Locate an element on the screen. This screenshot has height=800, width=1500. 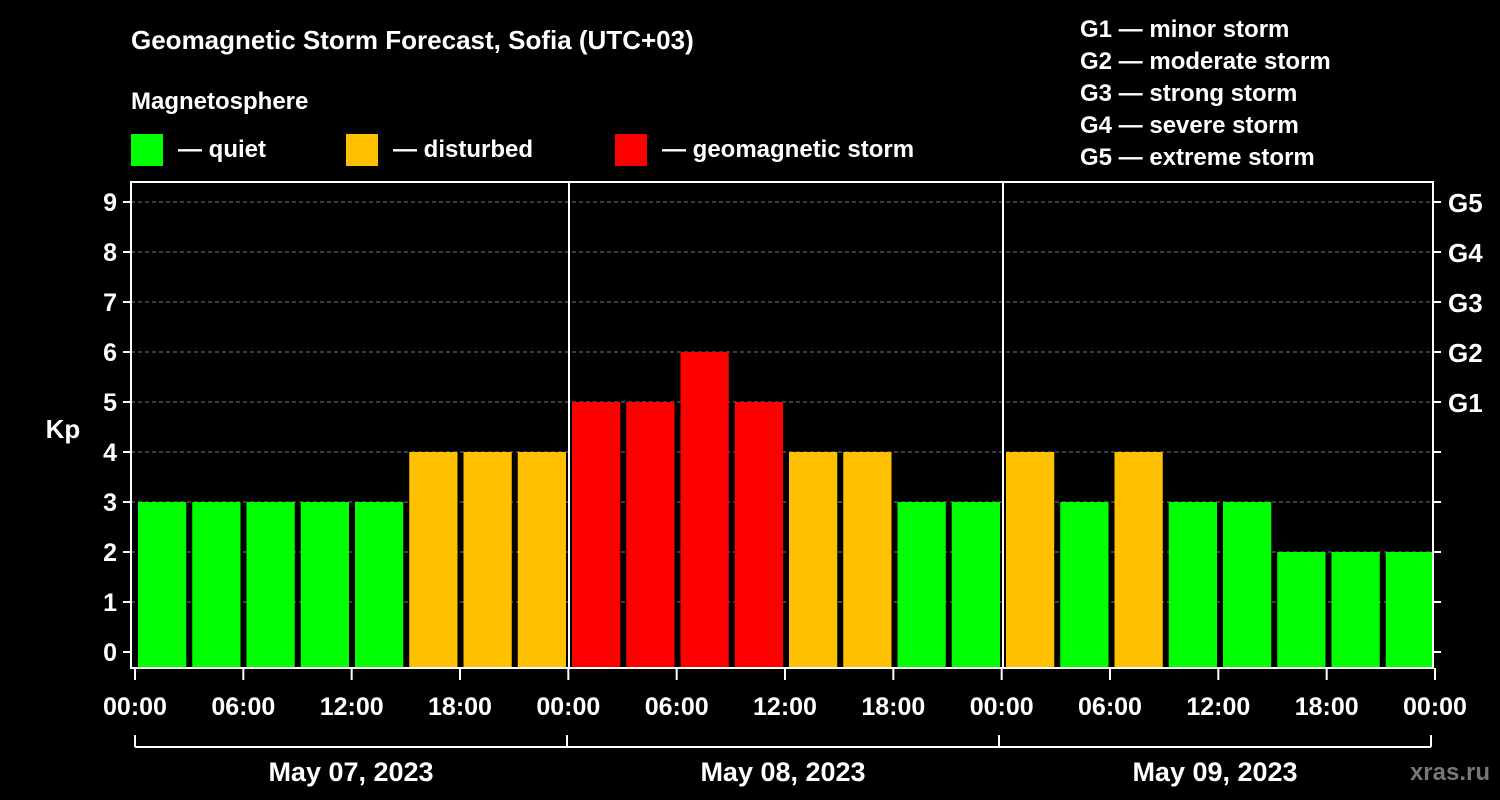
y-tick-label-2: 2 is located at coordinates (110, 553).